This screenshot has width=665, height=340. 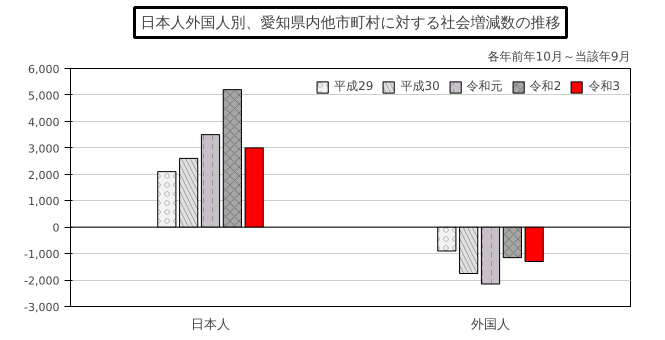 I want to click on y-tick-label: 4,000, so click(x=44, y=122).